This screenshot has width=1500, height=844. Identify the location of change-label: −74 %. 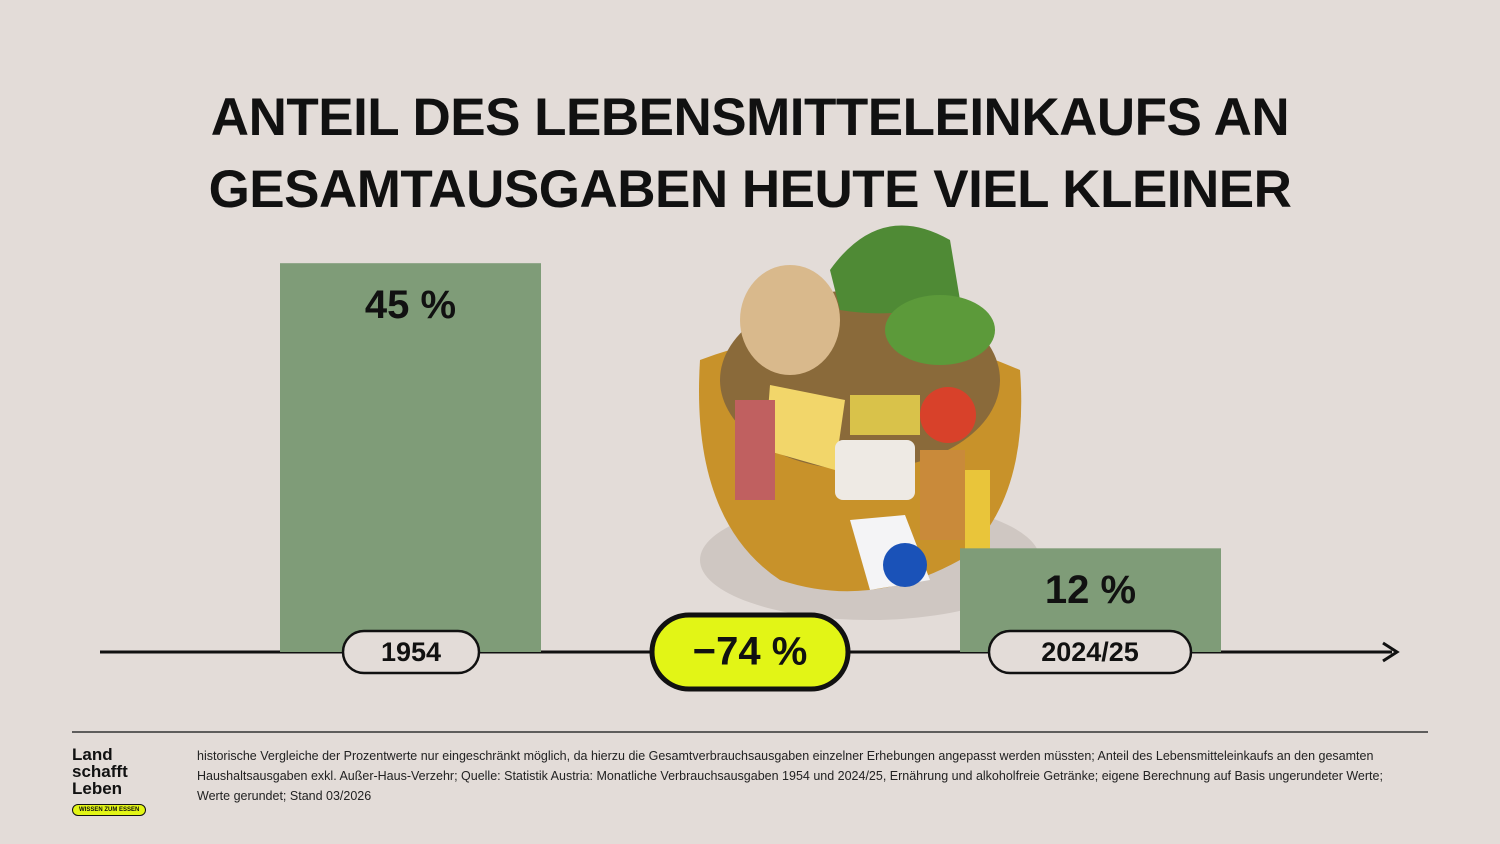
(750, 652).